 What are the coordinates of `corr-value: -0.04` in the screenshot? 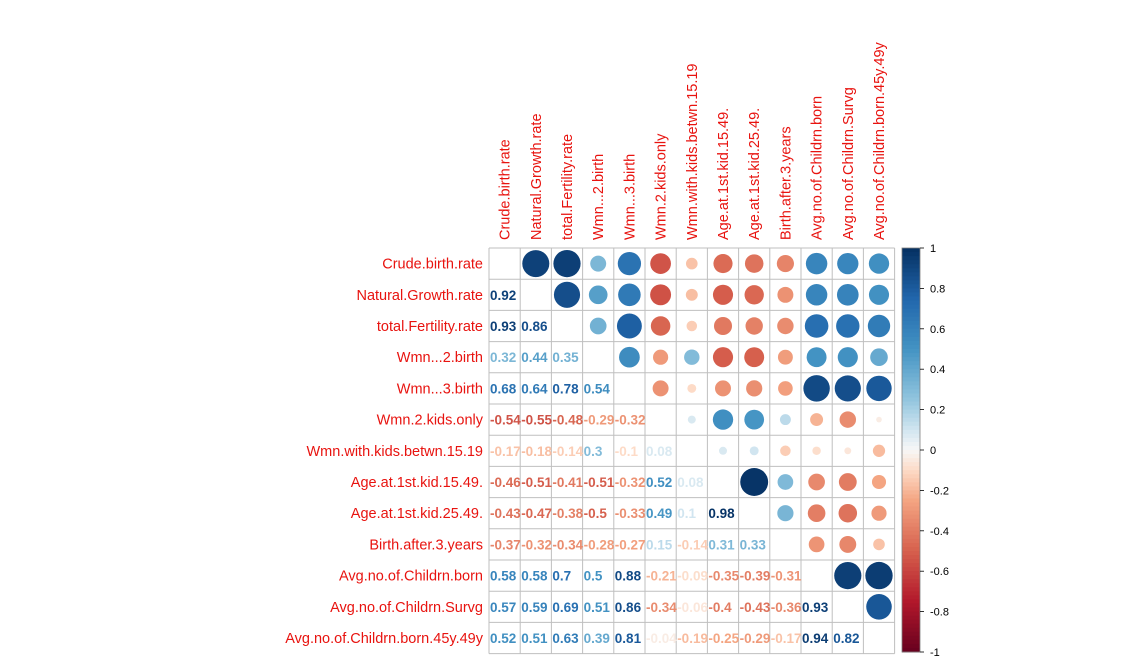 It's located at (661, 638).